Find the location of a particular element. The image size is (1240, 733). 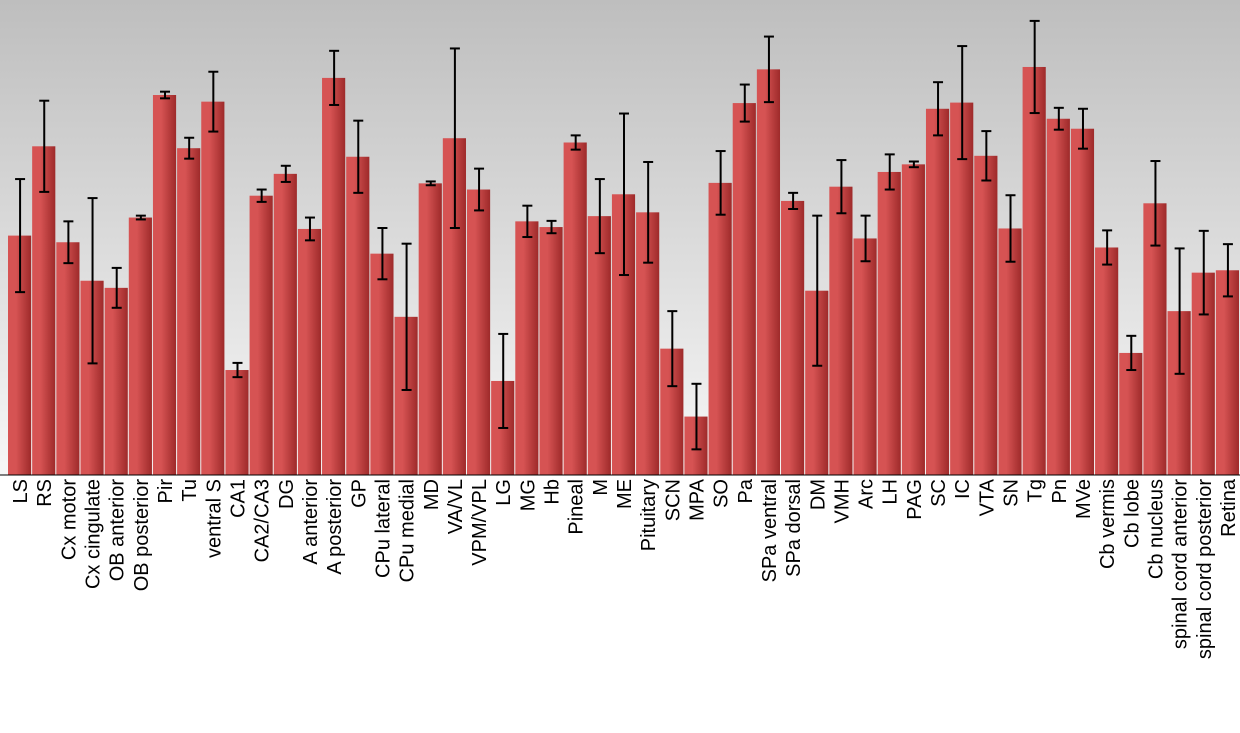

x-tick-label: Retina is located at coordinates (1229, 507).